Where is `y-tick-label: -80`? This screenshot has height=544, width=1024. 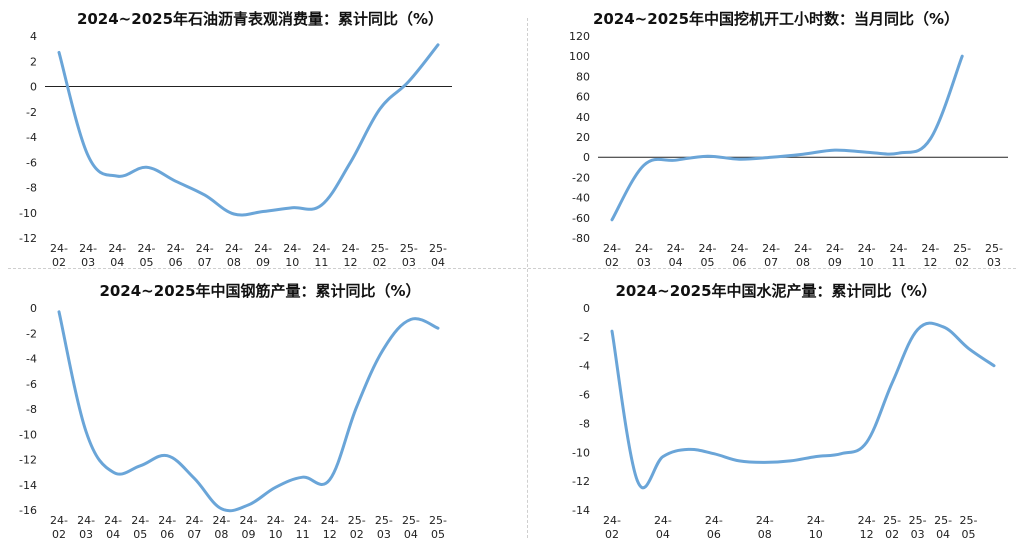
y-tick-label: -80 is located at coordinates (581, 238).